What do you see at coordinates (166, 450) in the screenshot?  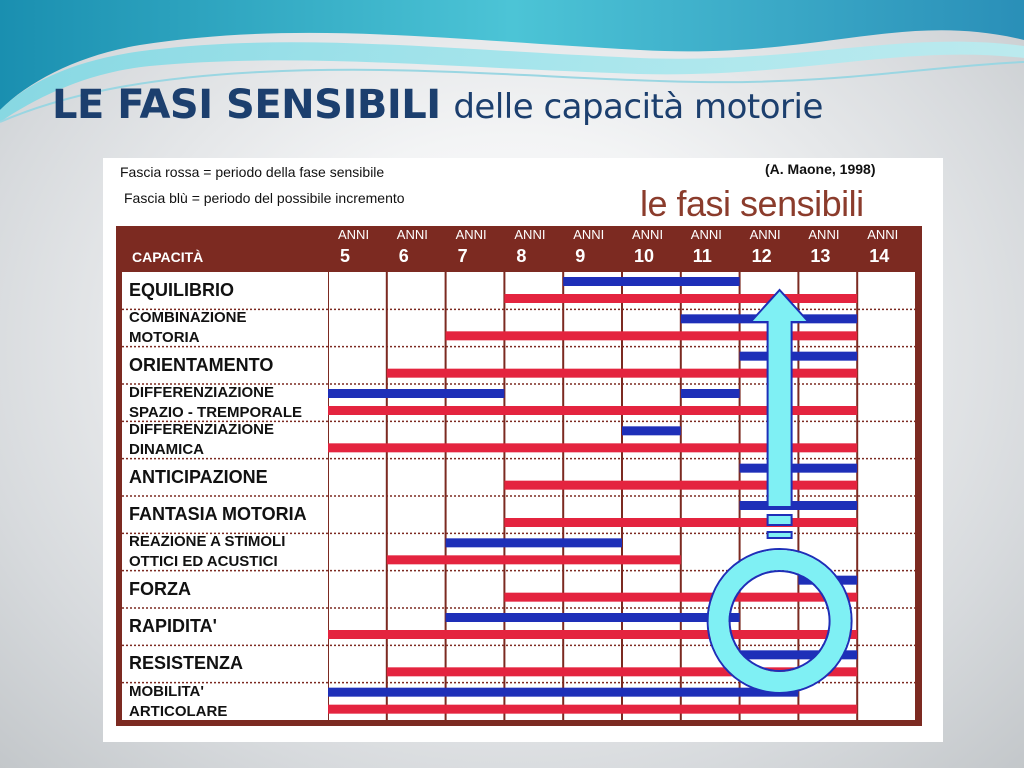 I see `capacity-label: DINAMICA` at bounding box center [166, 450].